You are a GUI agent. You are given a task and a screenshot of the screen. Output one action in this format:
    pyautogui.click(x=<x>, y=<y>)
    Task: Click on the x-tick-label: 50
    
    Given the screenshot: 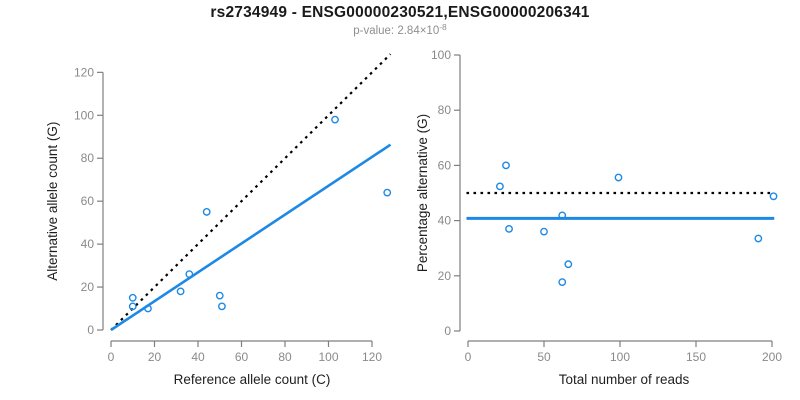 What is the action you would take?
    pyautogui.click(x=544, y=357)
    